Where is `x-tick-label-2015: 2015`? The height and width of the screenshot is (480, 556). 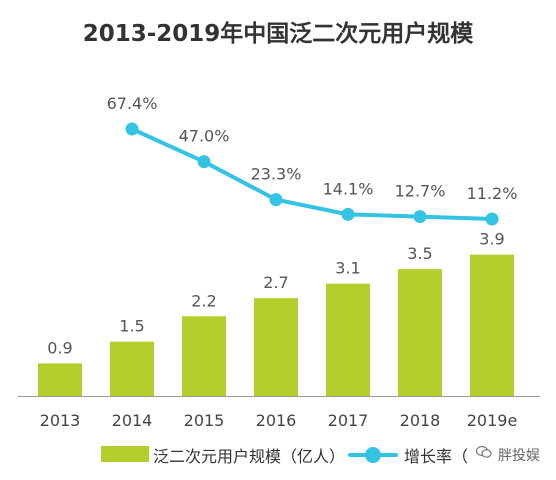
x-tick-label-2015: 2015 is located at coordinates (204, 420).